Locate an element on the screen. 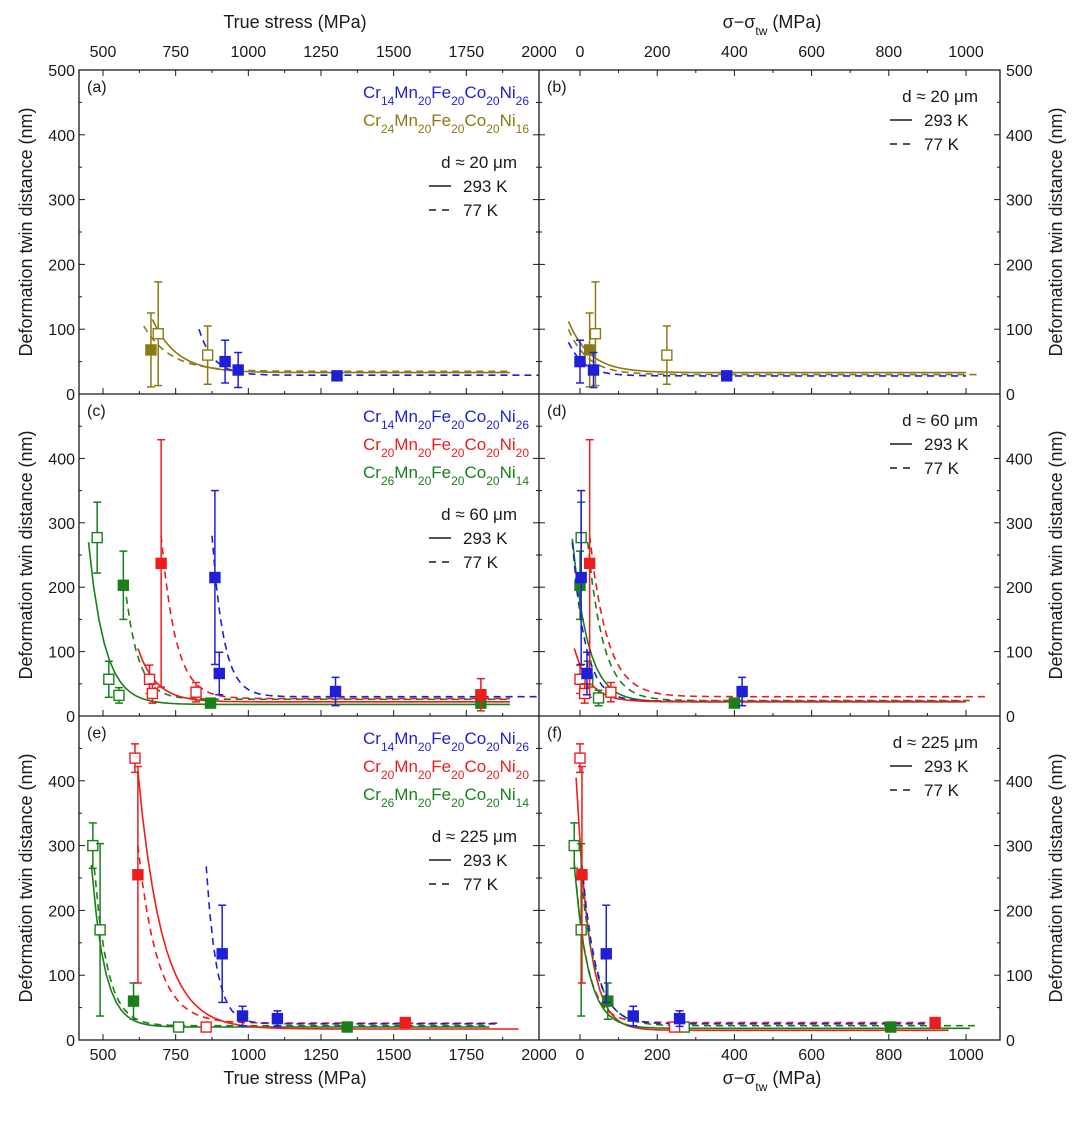 The height and width of the screenshot is (1122, 1080). legend-grain-size: d ≈ 20 μm is located at coordinates (940, 96).